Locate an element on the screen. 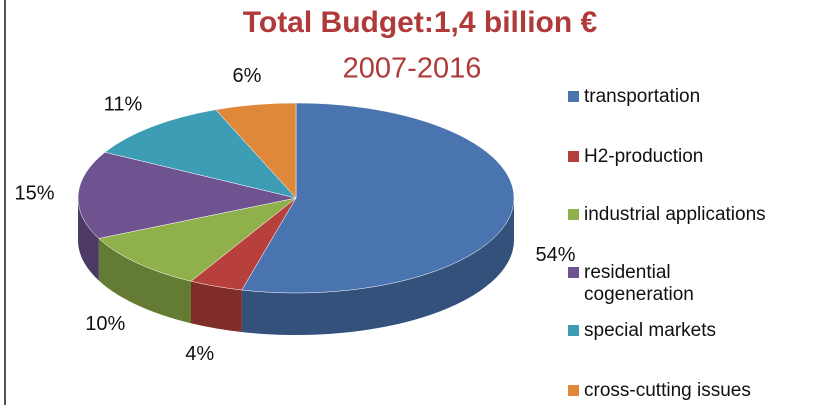  data-label: 11% is located at coordinates (123, 105).